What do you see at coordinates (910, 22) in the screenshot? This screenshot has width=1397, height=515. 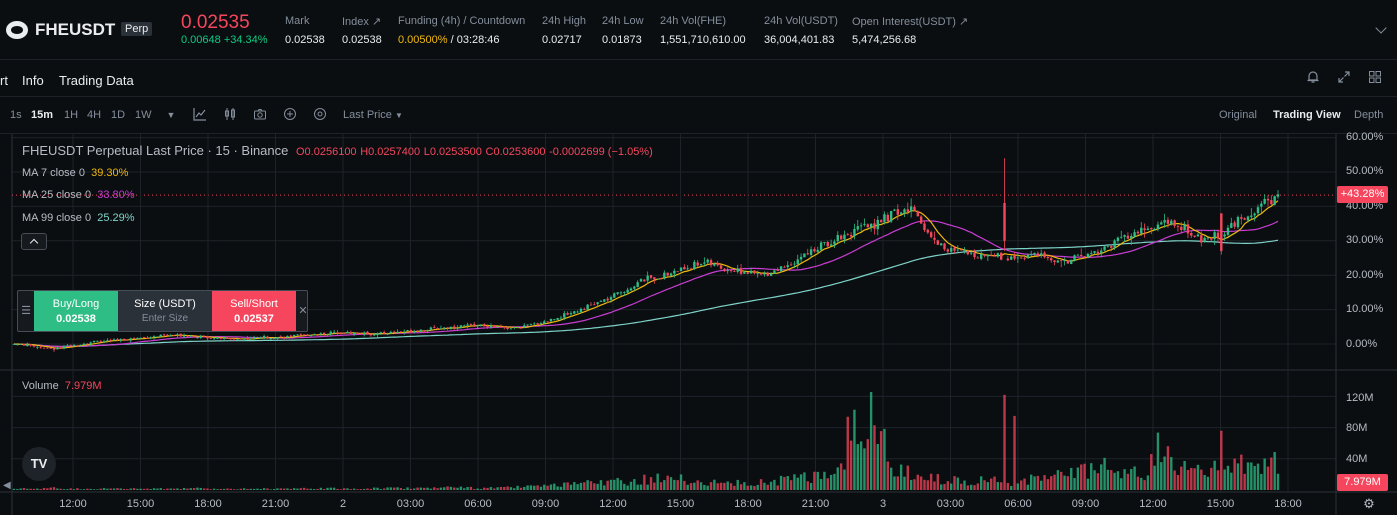 I see `stat-oi-label: Open Interest(USDT) ↗` at bounding box center [910, 22].